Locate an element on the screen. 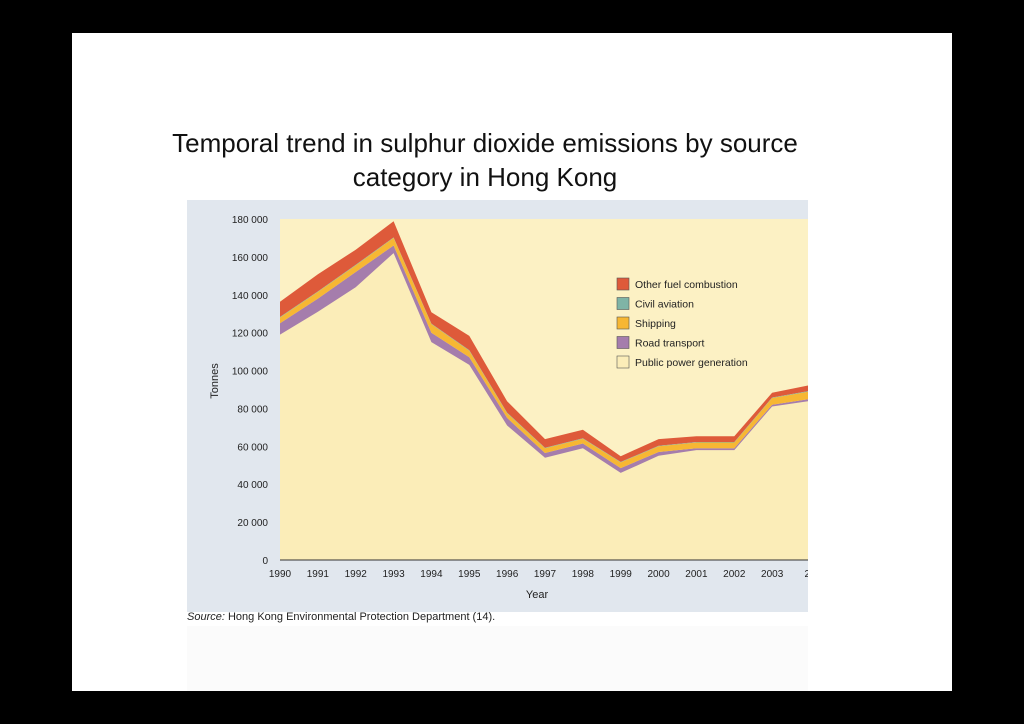 The image size is (1024, 724). slide-title-line-2: category in Hong Kong is located at coordinates (485, 177).